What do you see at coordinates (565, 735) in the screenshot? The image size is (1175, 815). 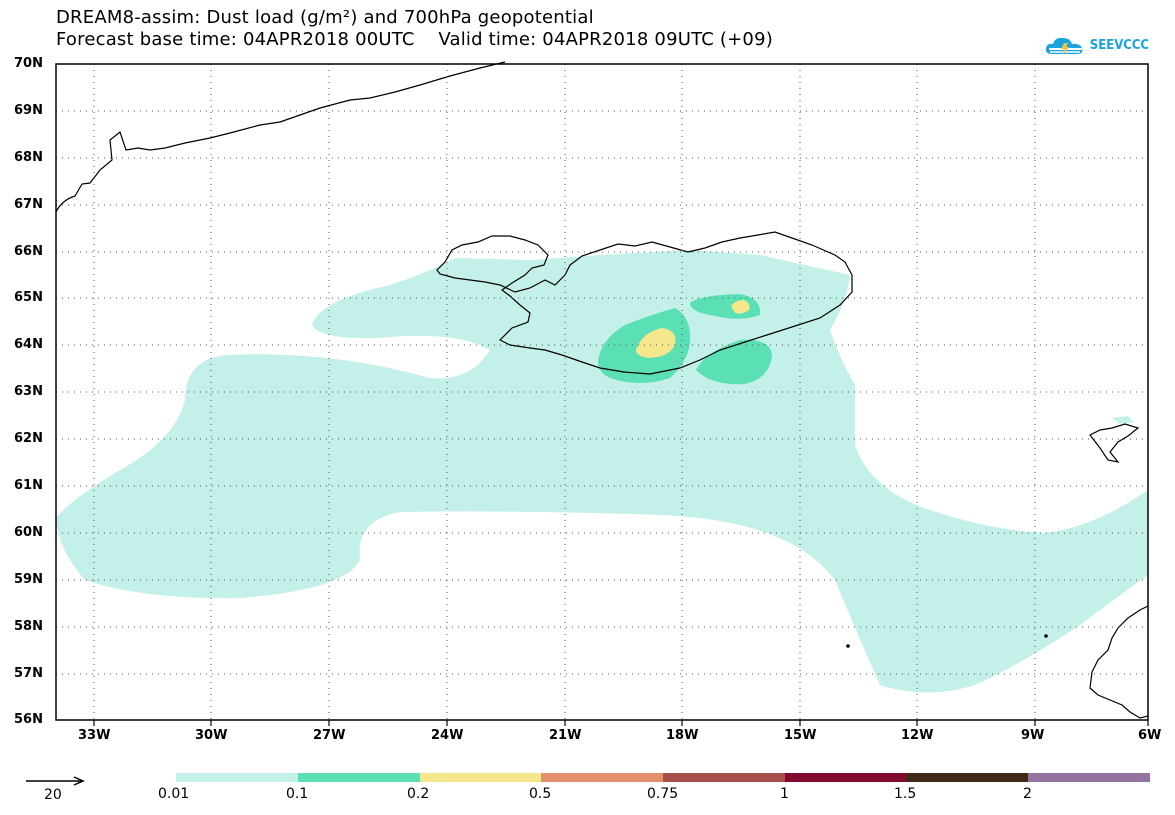 I see `lon-label: 21W` at bounding box center [565, 735].